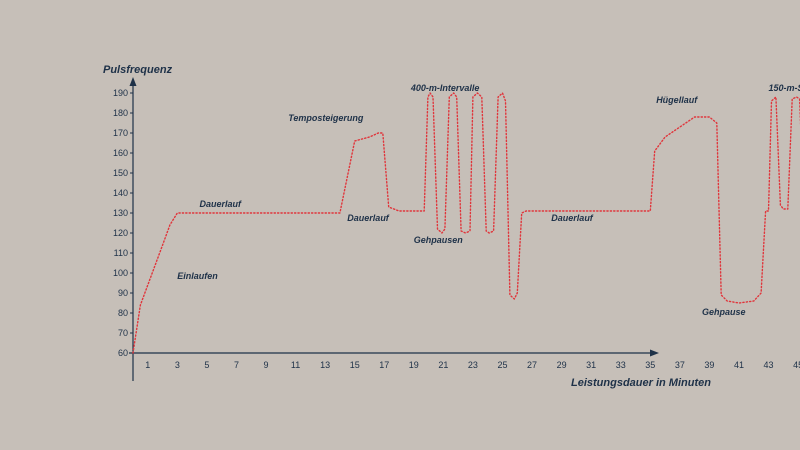  What do you see at coordinates (120, 273) in the screenshot?
I see `y-tick-label: 100` at bounding box center [120, 273].